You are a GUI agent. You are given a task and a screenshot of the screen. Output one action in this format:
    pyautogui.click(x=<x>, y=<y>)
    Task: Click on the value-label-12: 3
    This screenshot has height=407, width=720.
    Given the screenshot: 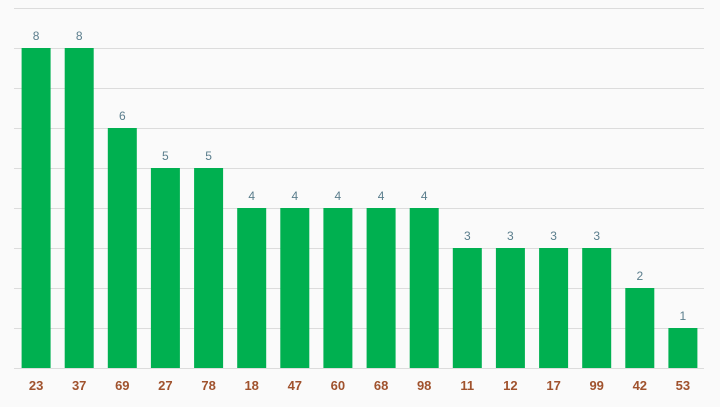 What is the action you would take?
    pyautogui.click(x=510, y=236)
    